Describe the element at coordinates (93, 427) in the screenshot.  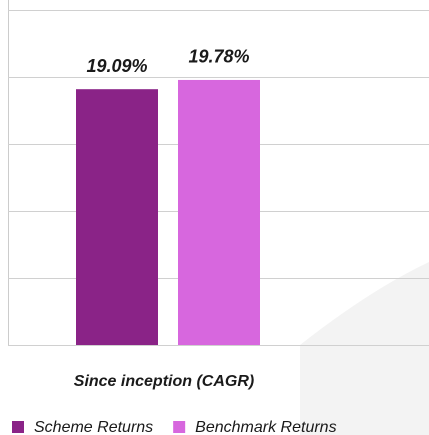
I see `legend-label: Scheme Returns` at that location.